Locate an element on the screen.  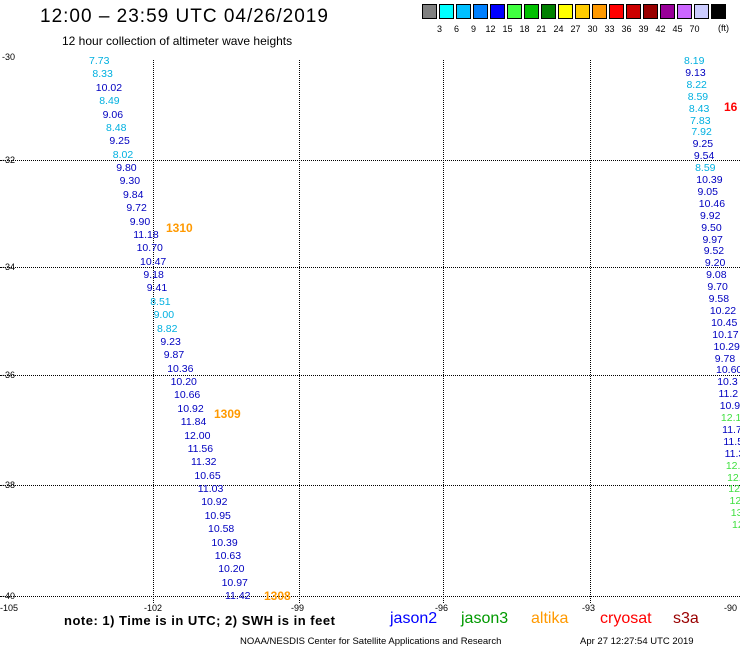
wave-height-label: 9.18 is located at coordinates (153, 275).